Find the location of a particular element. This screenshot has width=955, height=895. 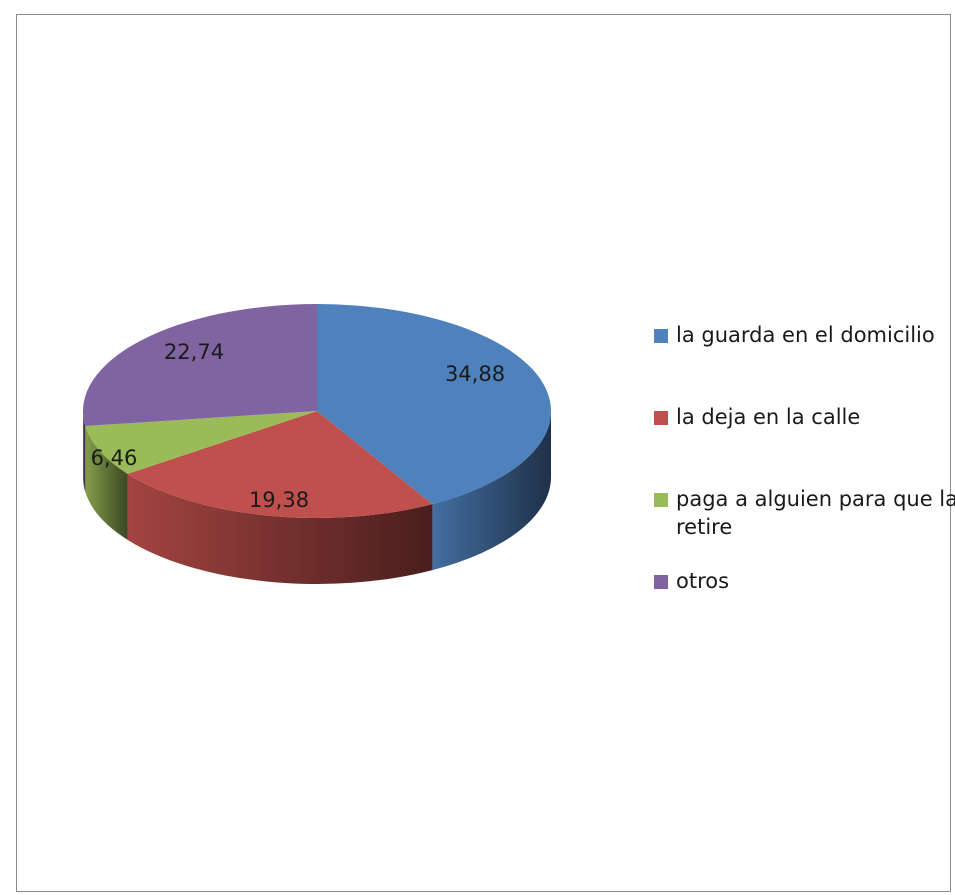

legend-label-3: otros is located at coordinates (703, 581).